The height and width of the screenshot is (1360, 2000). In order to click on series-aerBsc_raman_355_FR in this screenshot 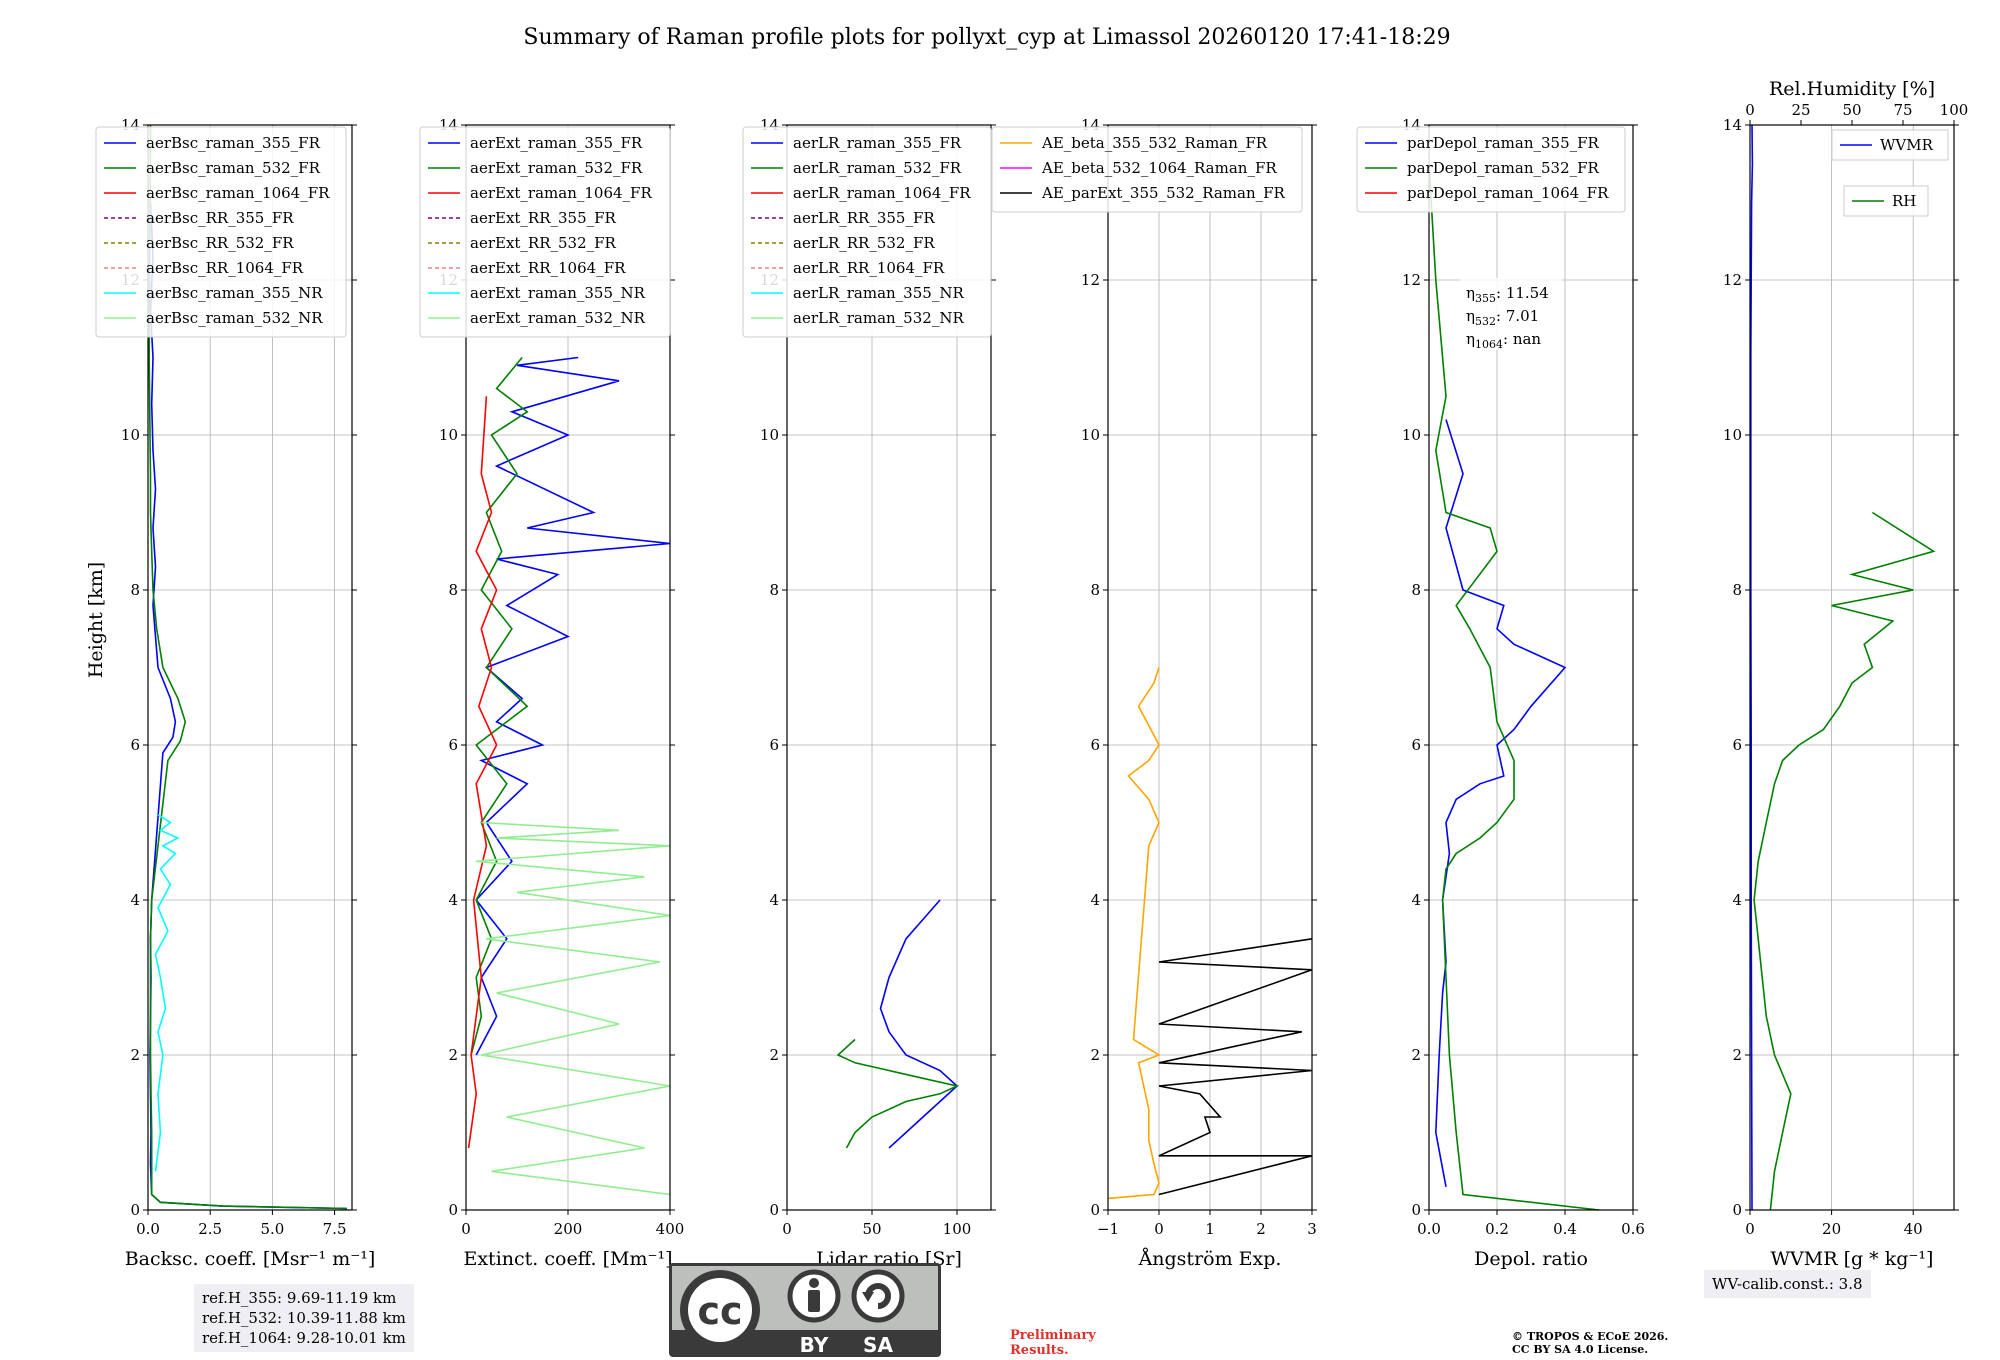, I will do `click(248, 706)`.